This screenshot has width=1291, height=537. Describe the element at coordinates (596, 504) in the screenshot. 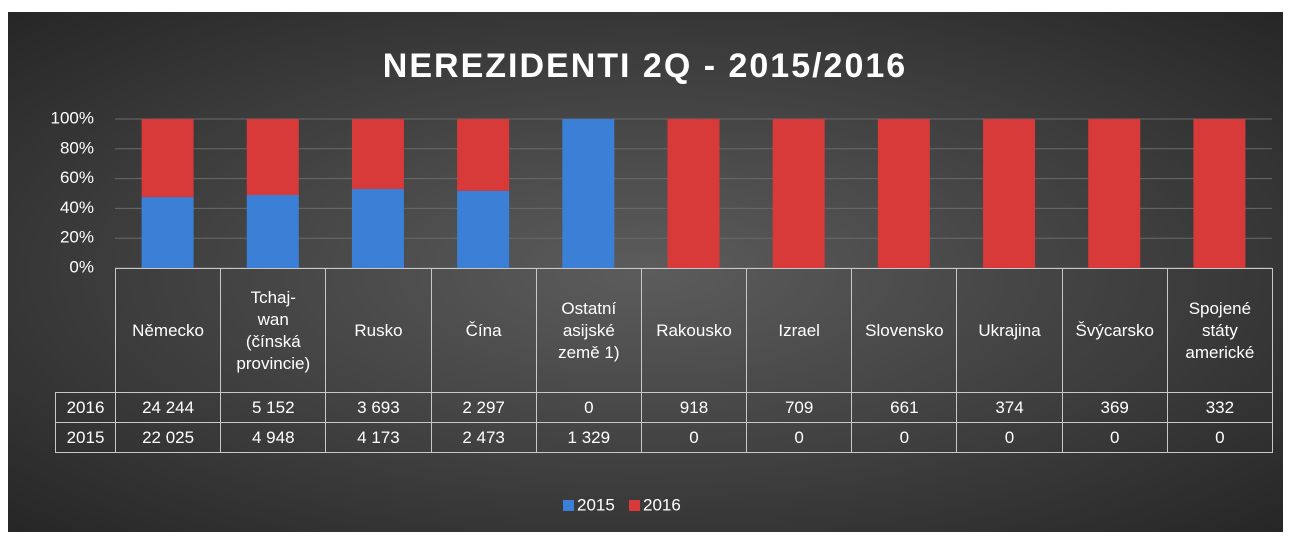

I see `legend-label: 2015` at that location.